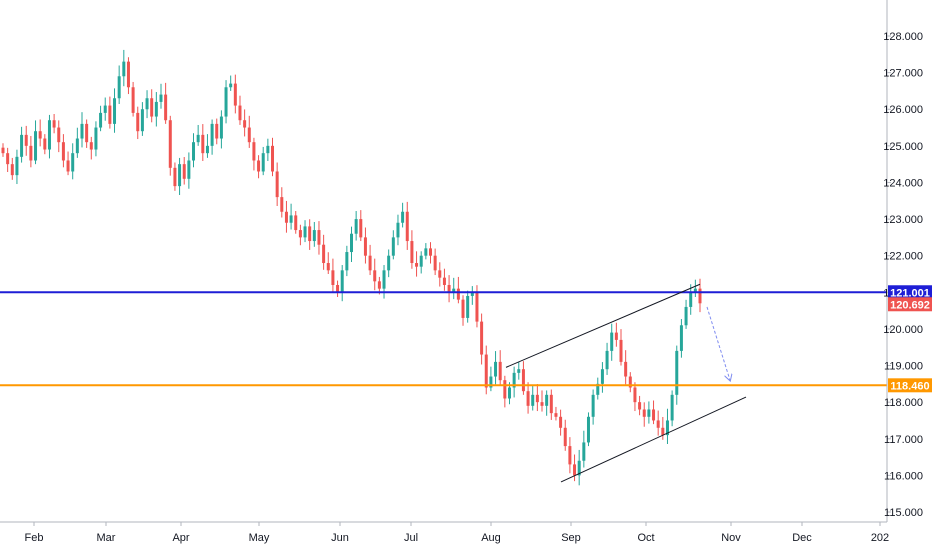 The width and height of the screenshot is (932, 555). Describe the element at coordinates (731, 538) in the screenshot. I see `x-tick-label: Nov` at that location.